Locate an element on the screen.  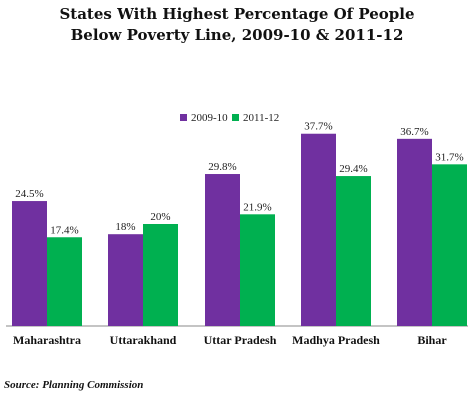
chart-title-line-1: States With Highest Percentage Of People is located at coordinates (237, 14).